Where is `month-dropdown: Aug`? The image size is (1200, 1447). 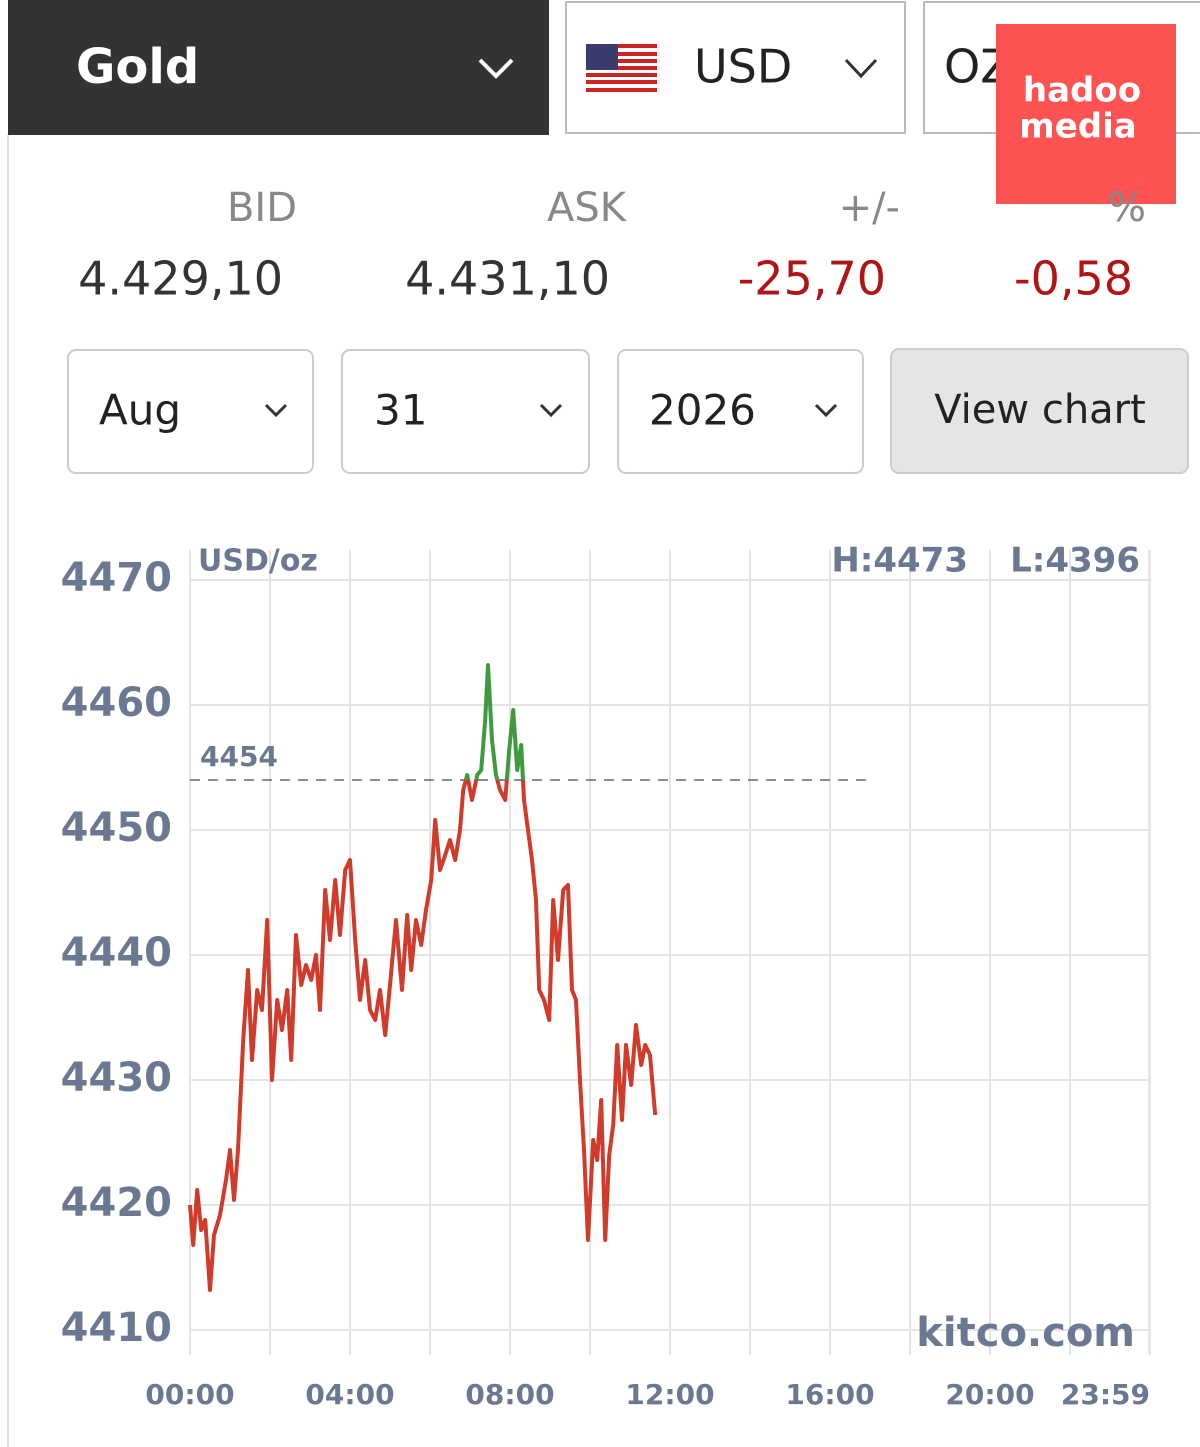 month-dropdown: Aug is located at coordinates (190, 411).